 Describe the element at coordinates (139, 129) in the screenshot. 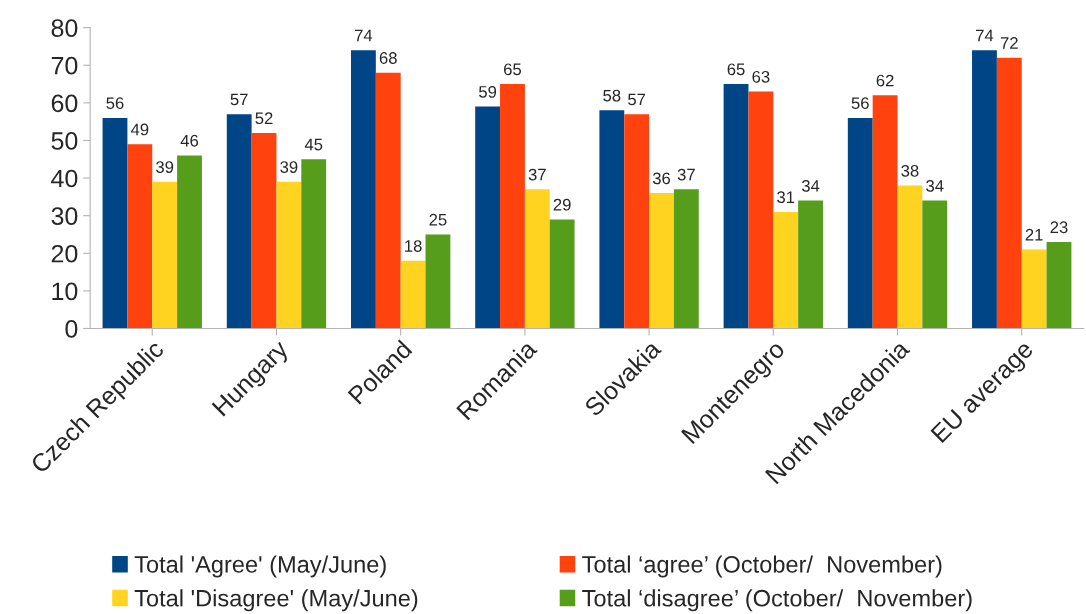

I see `data-label: 49` at that location.